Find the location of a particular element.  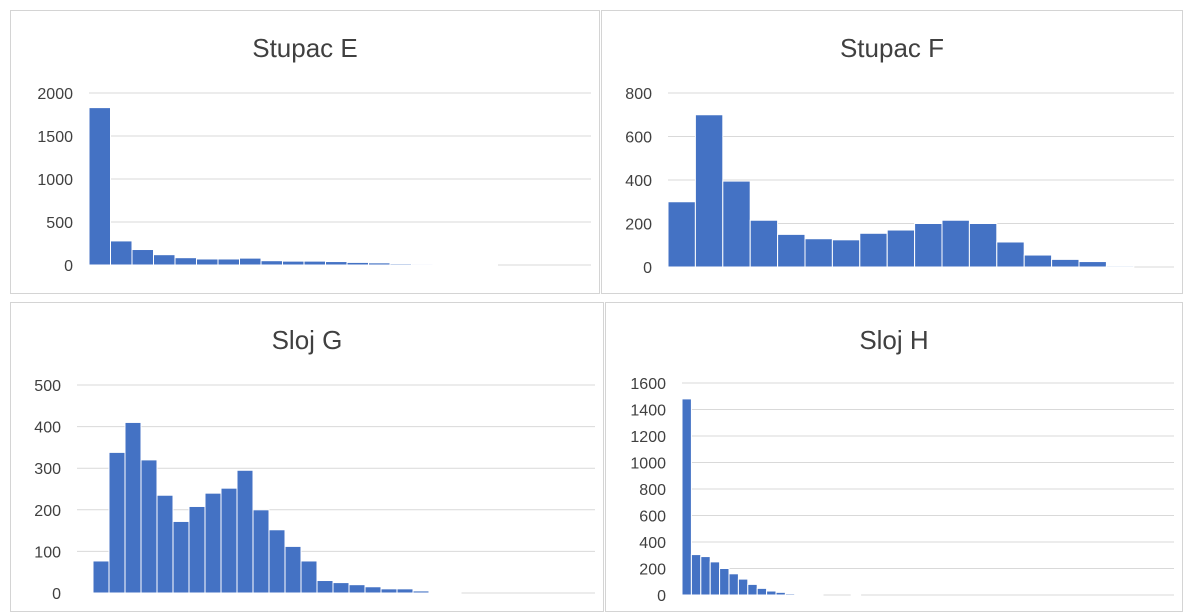

y-tick-label: 2000 is located at coordinates (55, 94).